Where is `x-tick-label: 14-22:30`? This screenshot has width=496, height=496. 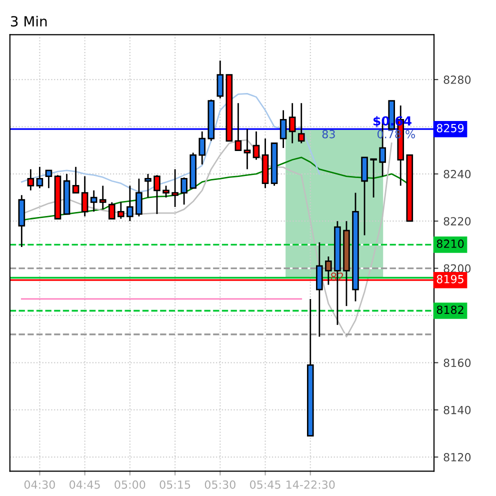 x-tick-label: 14-22:30 is located at coordinates (310, 484).